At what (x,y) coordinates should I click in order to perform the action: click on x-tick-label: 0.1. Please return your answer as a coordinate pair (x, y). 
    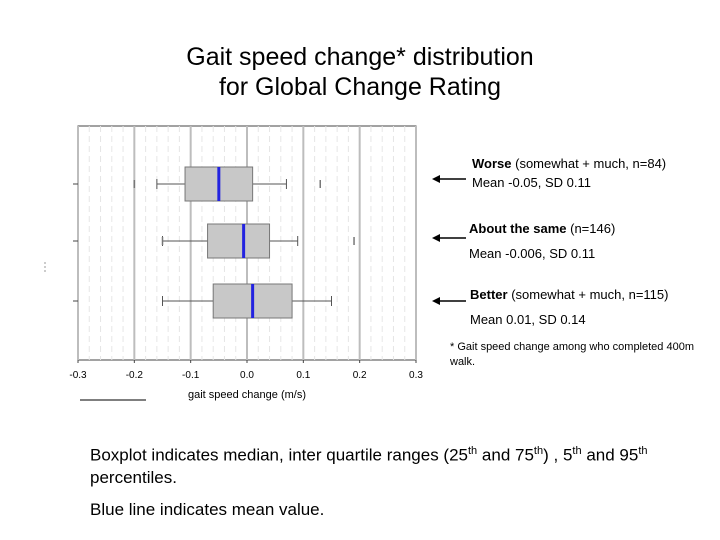
    Looking at the image, I should click on (303, 375).